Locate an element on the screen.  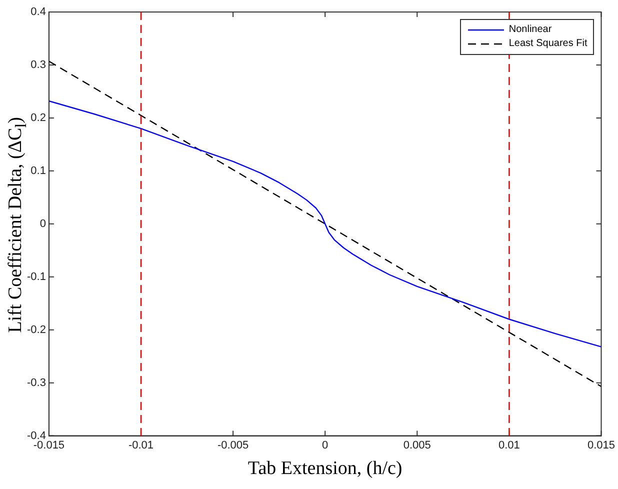
x-tick-label: -0.005 is located at coordinates (233, 445).